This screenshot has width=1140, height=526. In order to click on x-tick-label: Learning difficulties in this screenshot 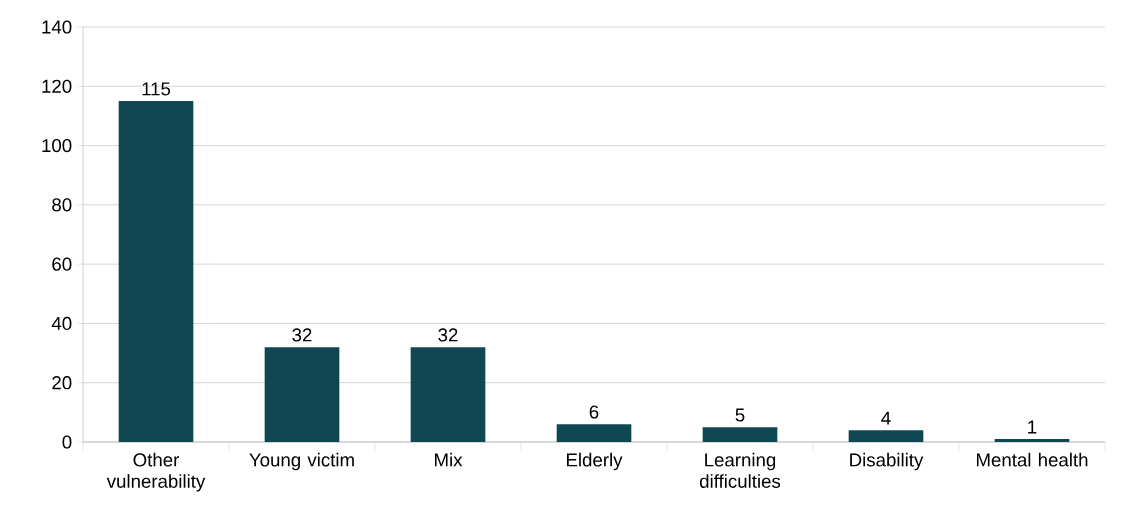, I will do `click(740, 470)`.